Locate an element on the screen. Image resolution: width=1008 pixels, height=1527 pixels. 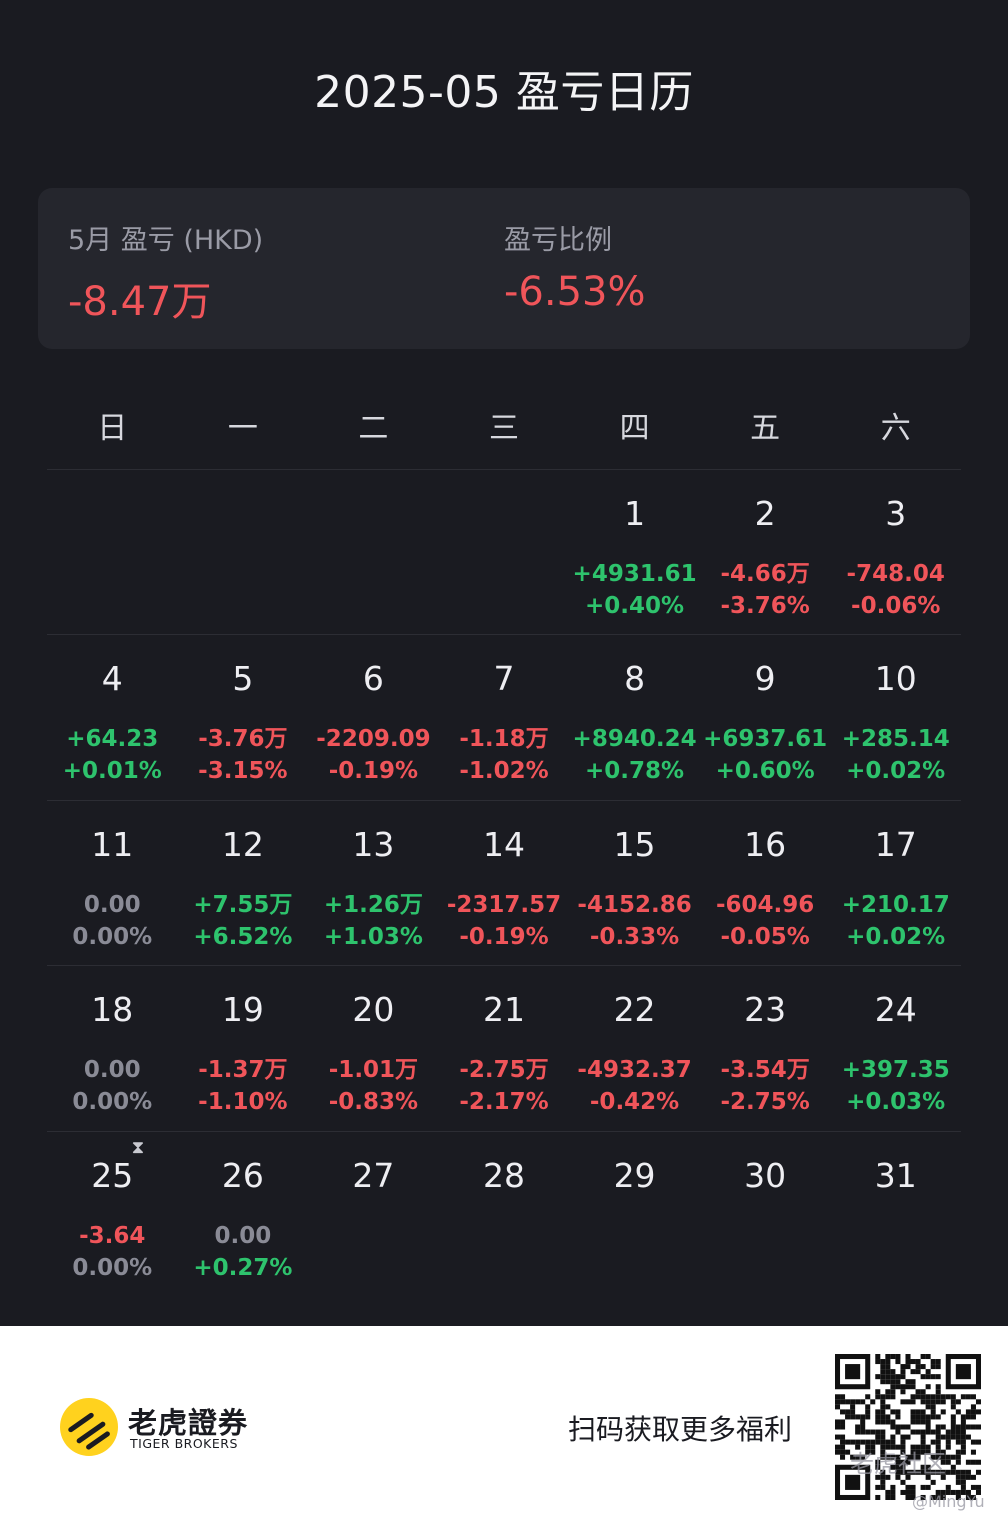
day-number: 17 is located at coordinates (895, 844).